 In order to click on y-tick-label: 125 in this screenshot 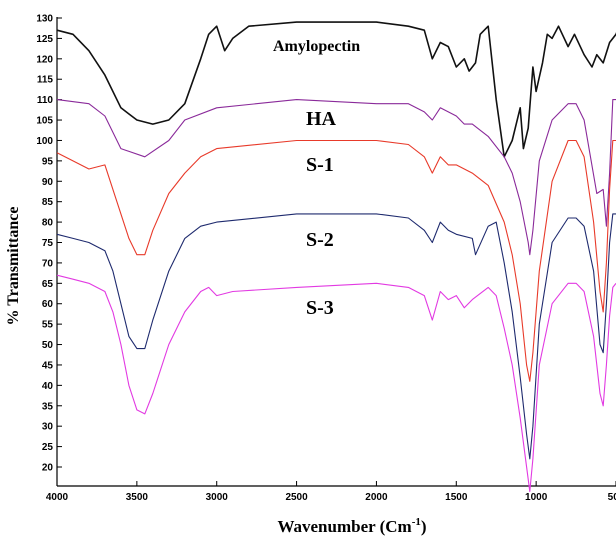, I will do `click(44, 39)`.